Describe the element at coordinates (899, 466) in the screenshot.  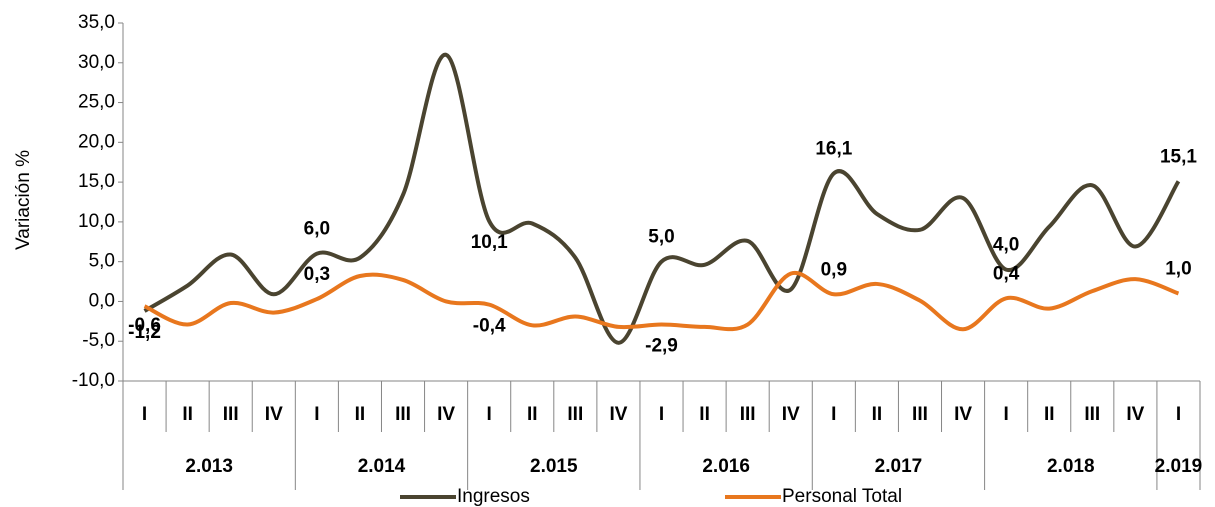
I see `group-label: 2.017` at that location.